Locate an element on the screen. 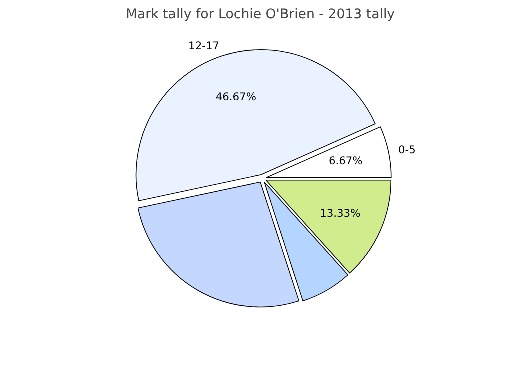 Image resolution: width=520 pixels, height=390 pixels. slice-label: 12-17 is located at coordinates (204, 45).